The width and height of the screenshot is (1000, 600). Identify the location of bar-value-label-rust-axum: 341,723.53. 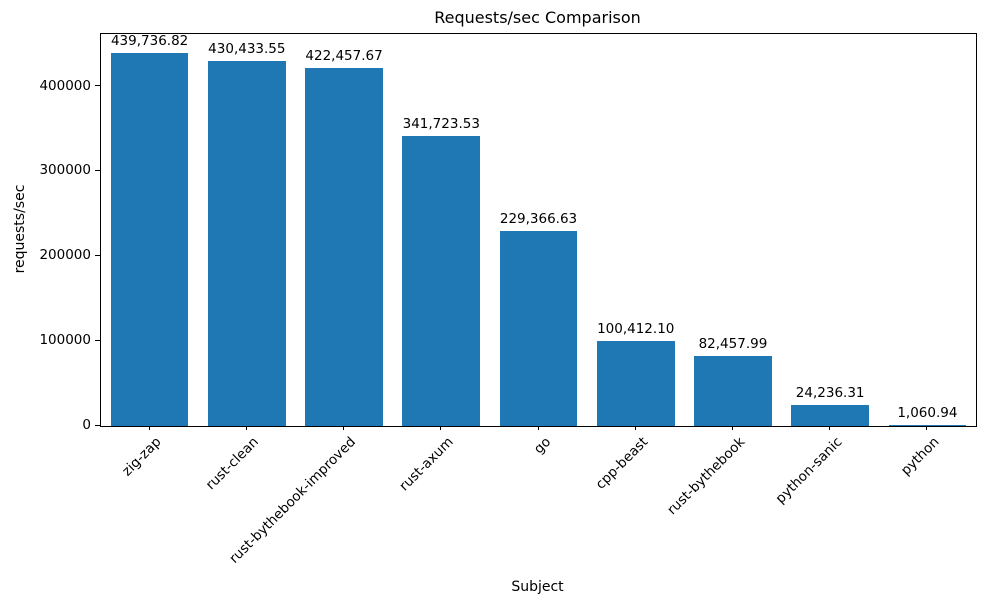
(441, 124).